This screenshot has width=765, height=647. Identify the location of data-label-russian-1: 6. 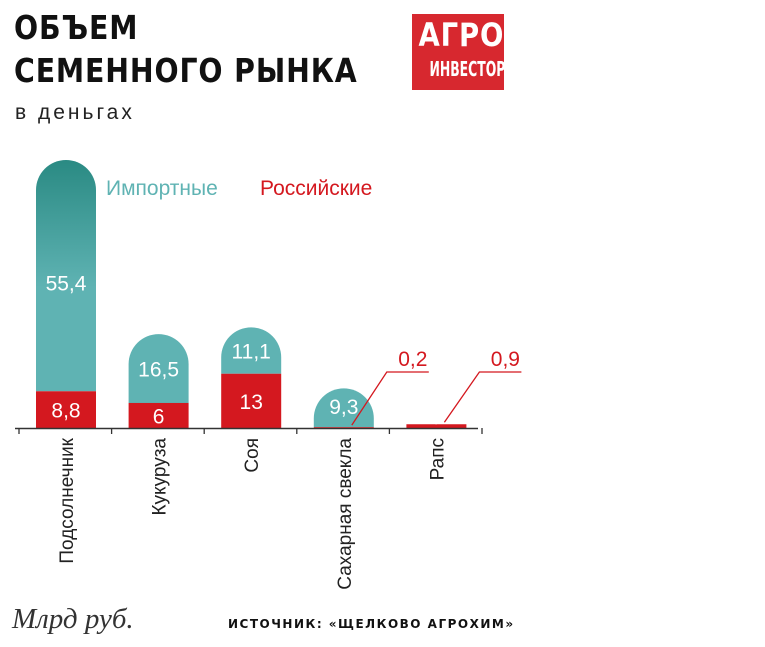
(159, 416).